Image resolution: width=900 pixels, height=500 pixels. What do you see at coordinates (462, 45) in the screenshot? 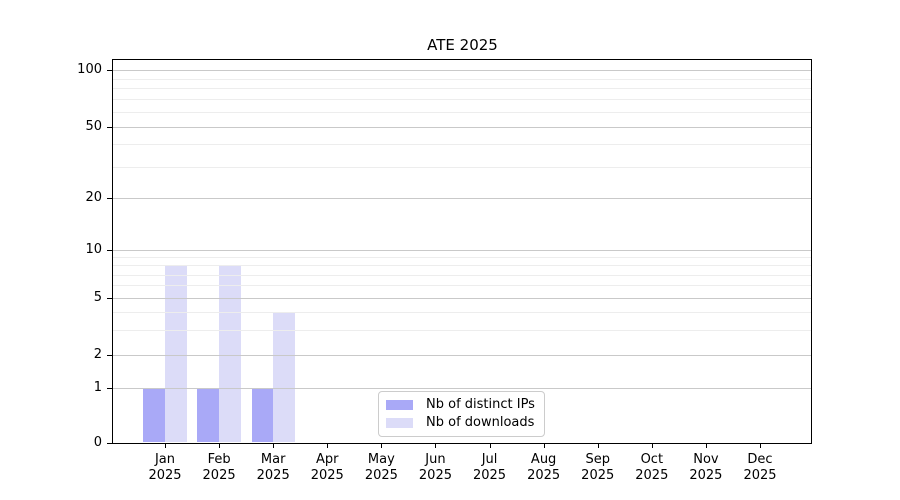
I see `chart-title: ATE 2025` at bounding box center [462, 45].